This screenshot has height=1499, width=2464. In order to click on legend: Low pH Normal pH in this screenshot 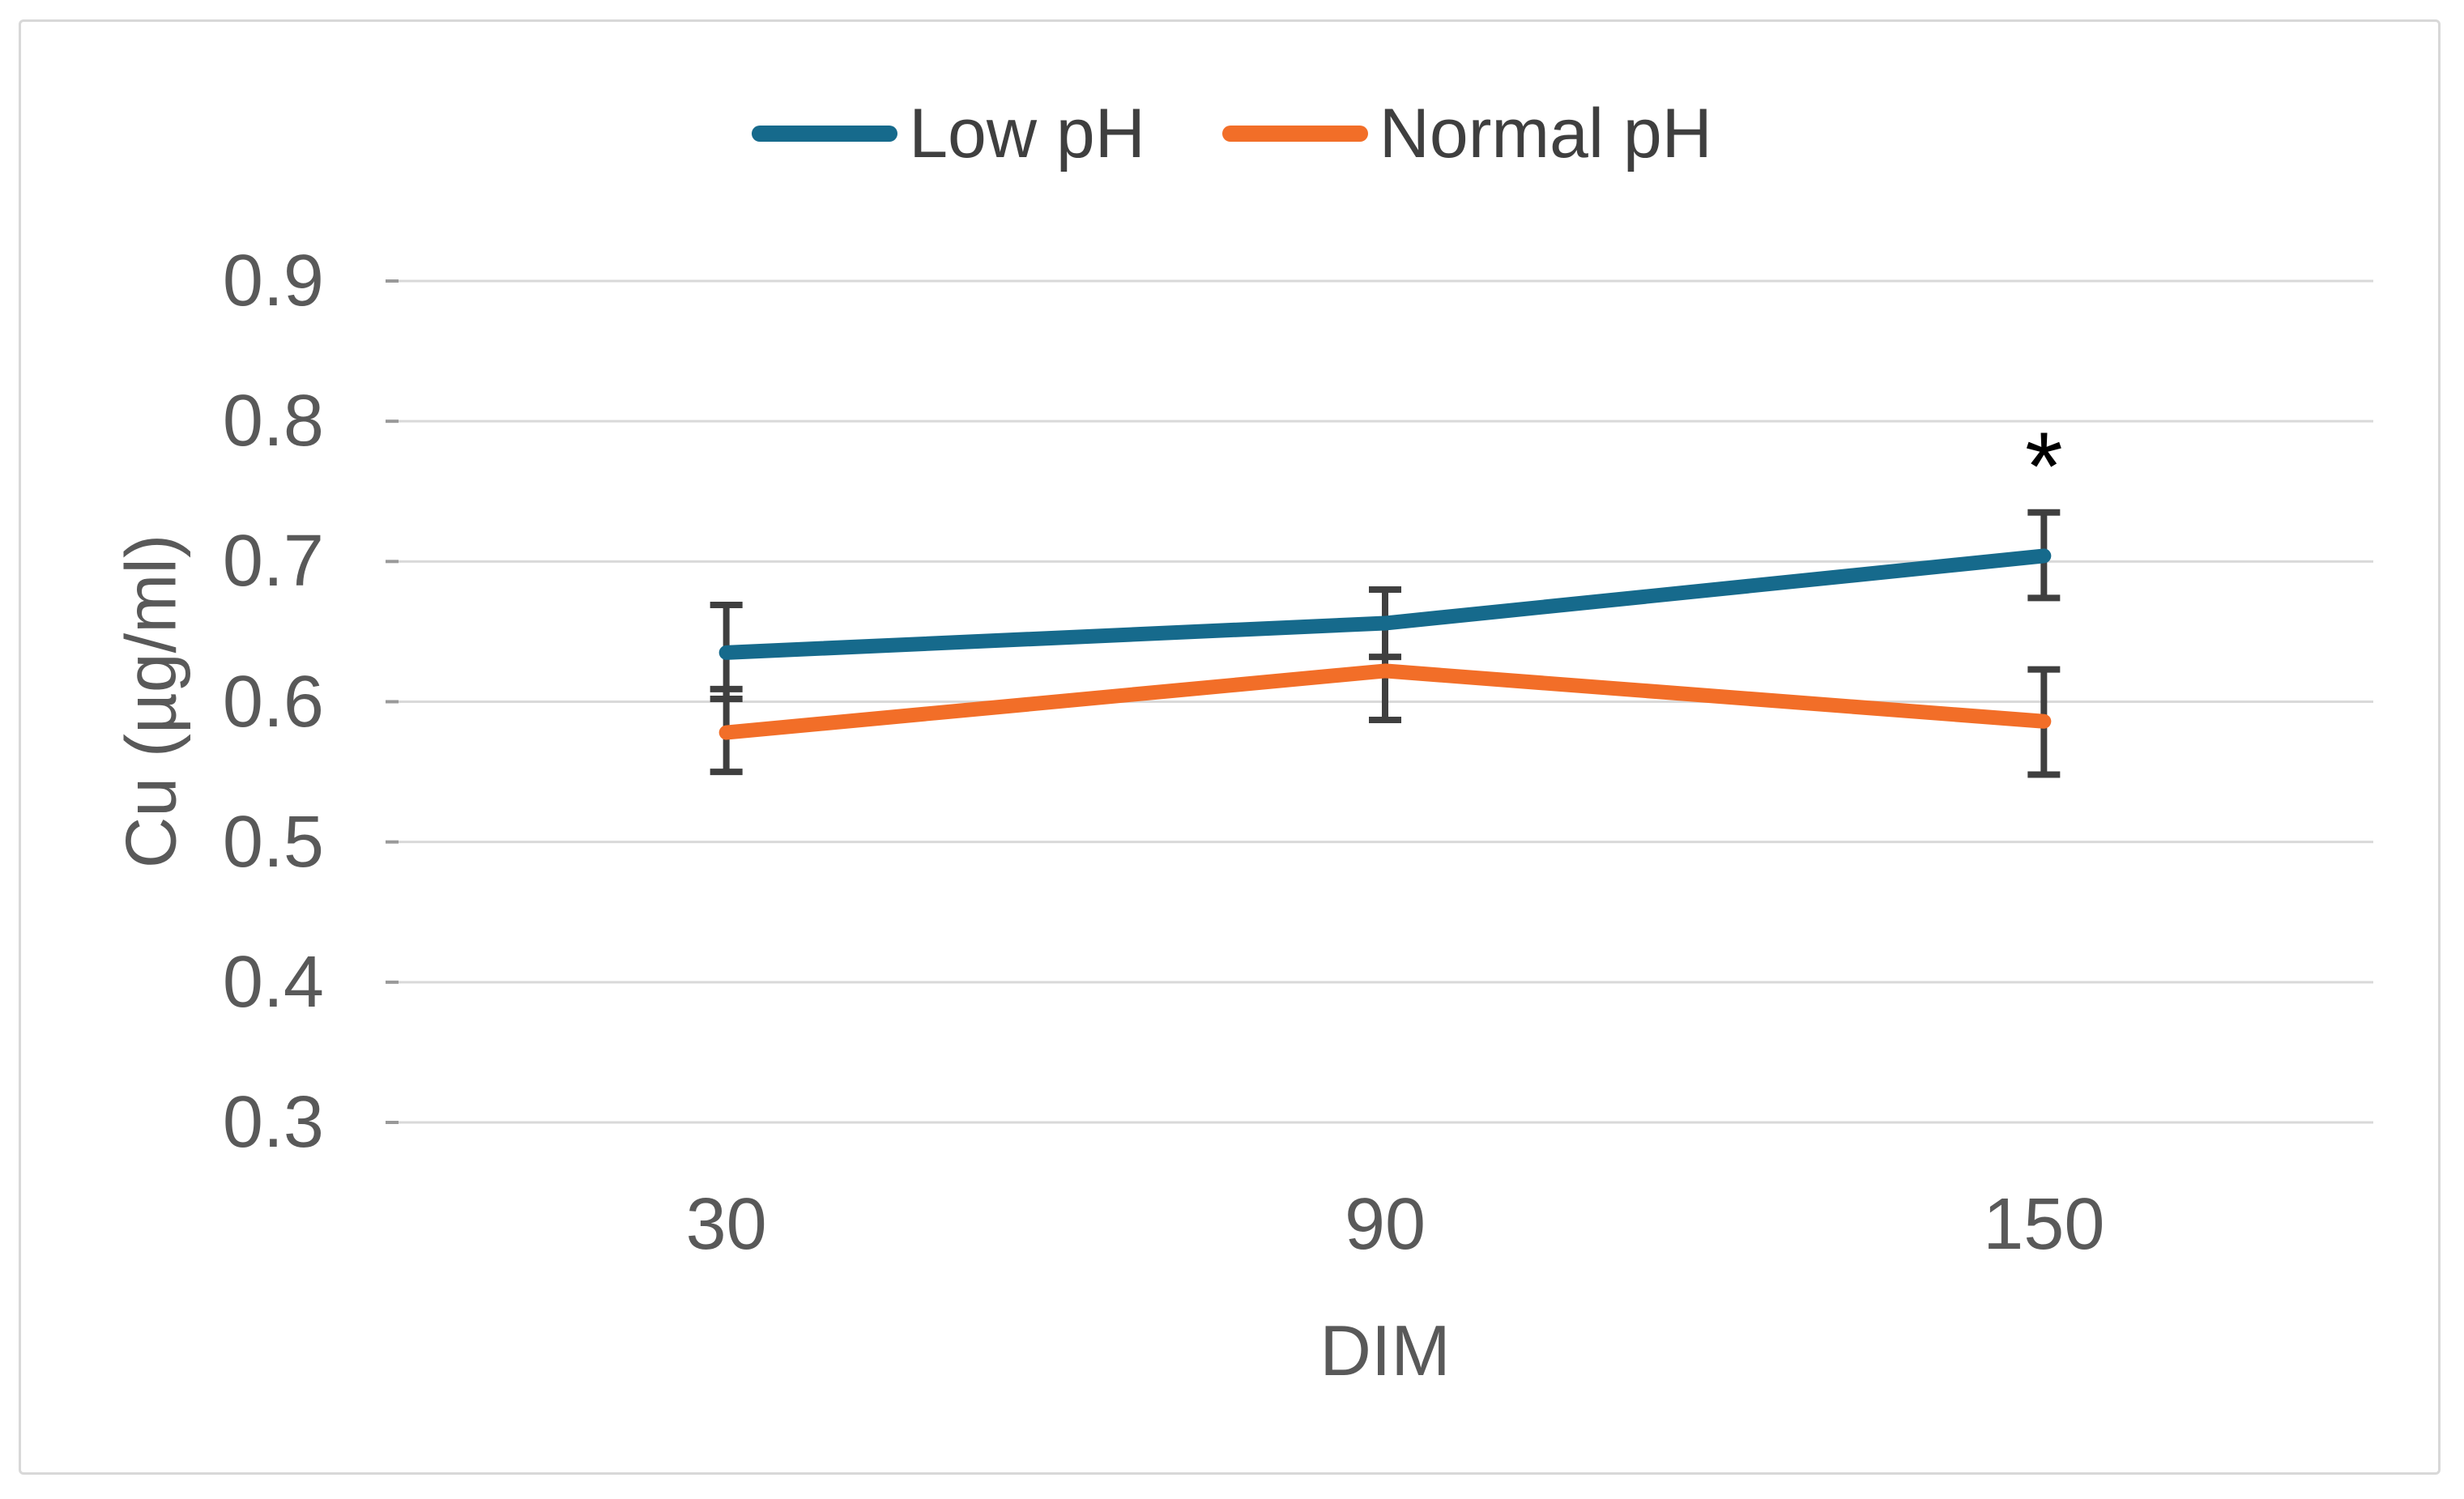, I will do `click(1232, 133)`.